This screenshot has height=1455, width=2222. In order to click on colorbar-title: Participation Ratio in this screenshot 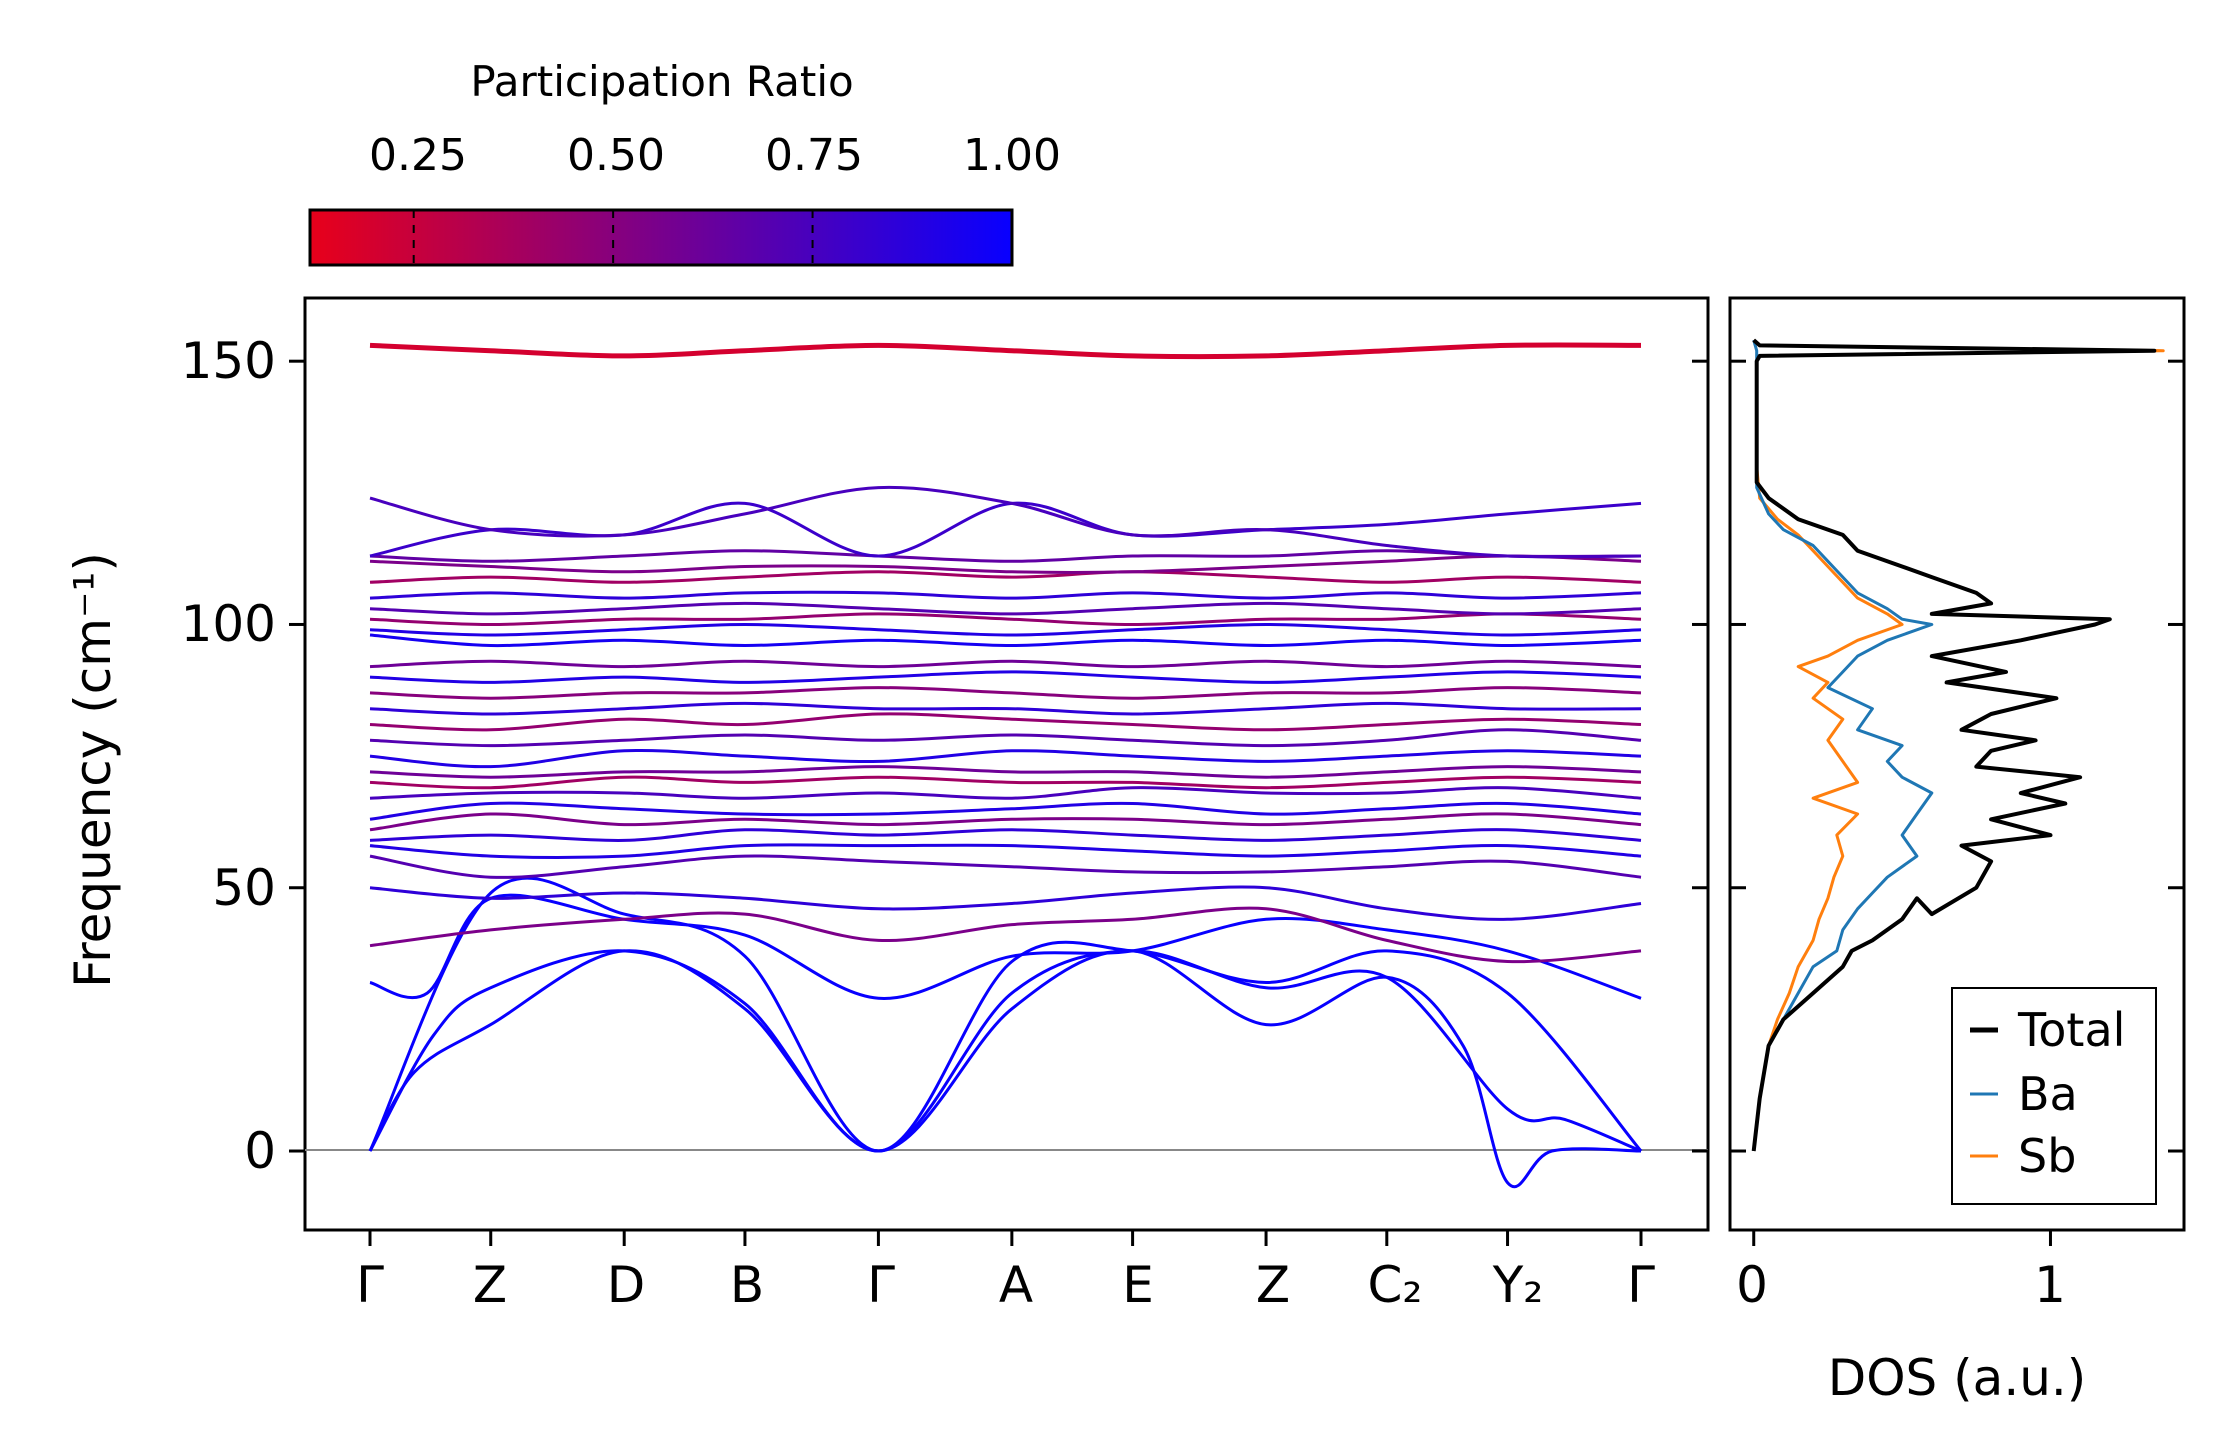, I will do `click(661, 81)`.